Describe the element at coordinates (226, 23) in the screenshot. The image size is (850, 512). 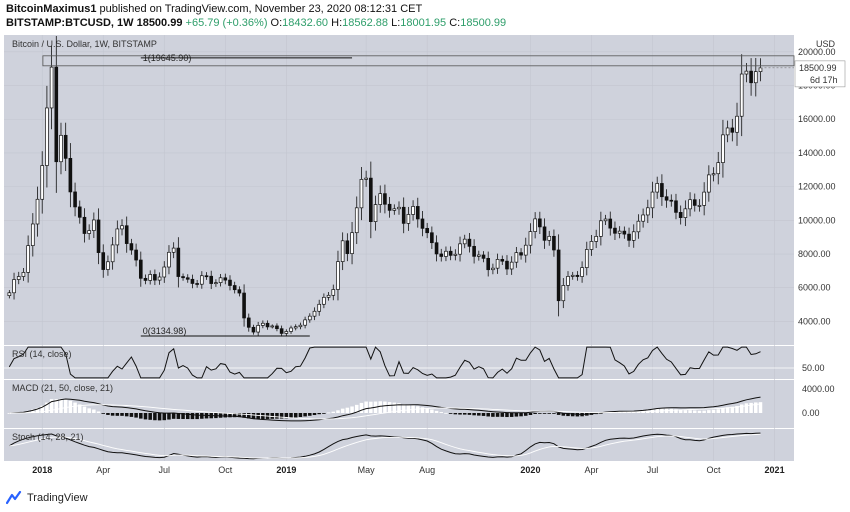
I see `price-change: +65.79 (+0.36%)` at that location.